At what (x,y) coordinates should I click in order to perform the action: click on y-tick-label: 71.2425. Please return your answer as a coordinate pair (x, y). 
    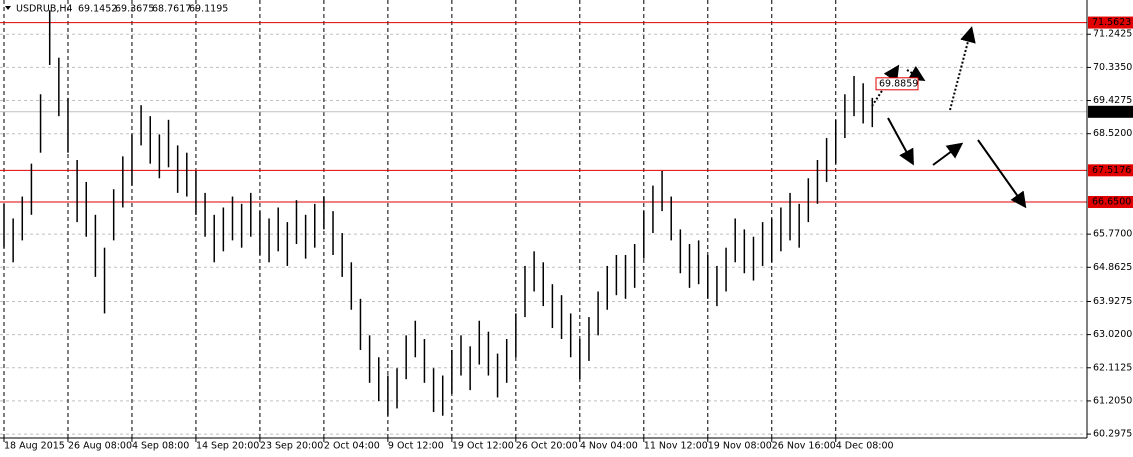
    Looking at the image, I should click on (1112, 34).